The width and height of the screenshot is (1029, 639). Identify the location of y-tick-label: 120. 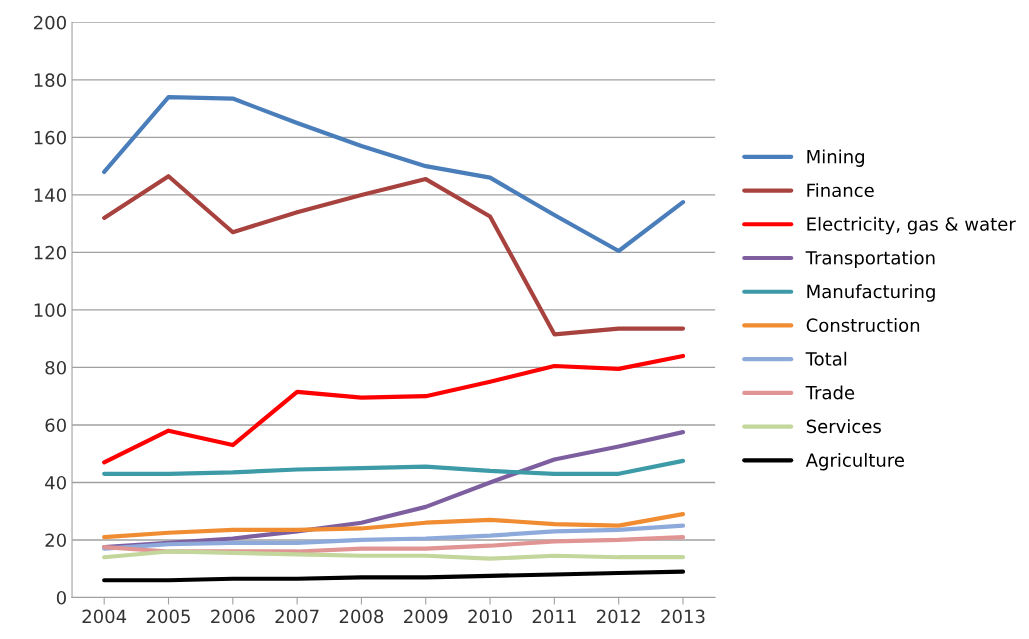
(50, 252).